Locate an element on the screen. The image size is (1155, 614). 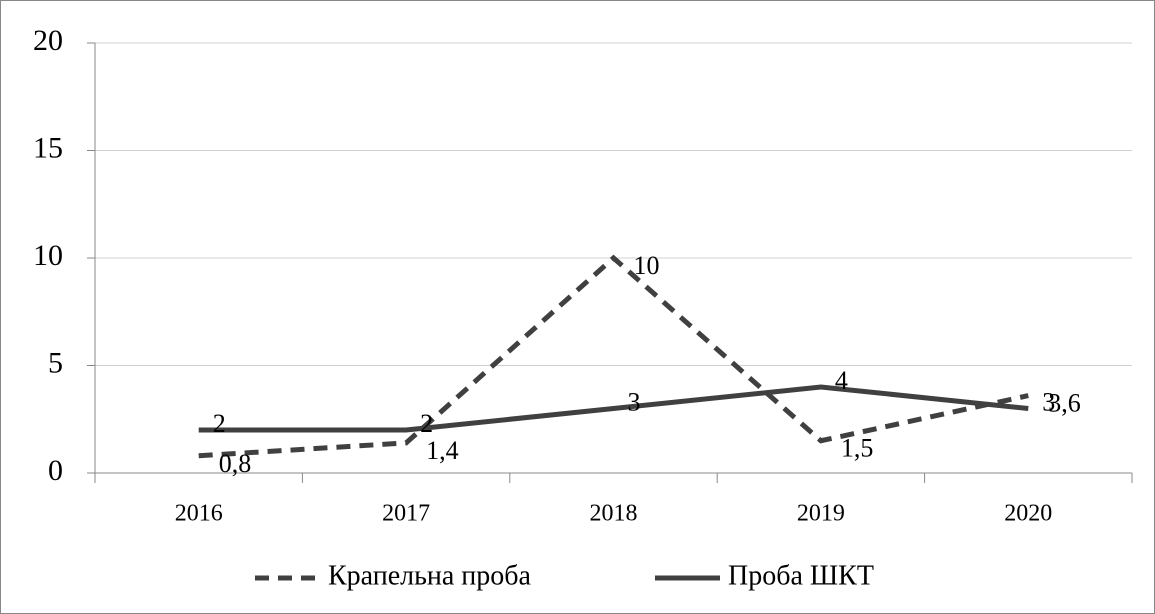
value-label: 4 is located at coordinates (841, 380).